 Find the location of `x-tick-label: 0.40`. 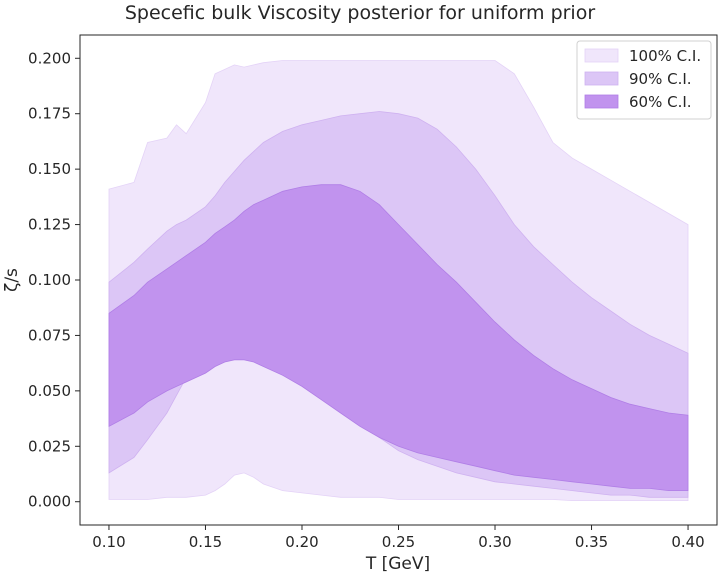

x-tick-label: 0.40 is located at coordinates (687, 542).